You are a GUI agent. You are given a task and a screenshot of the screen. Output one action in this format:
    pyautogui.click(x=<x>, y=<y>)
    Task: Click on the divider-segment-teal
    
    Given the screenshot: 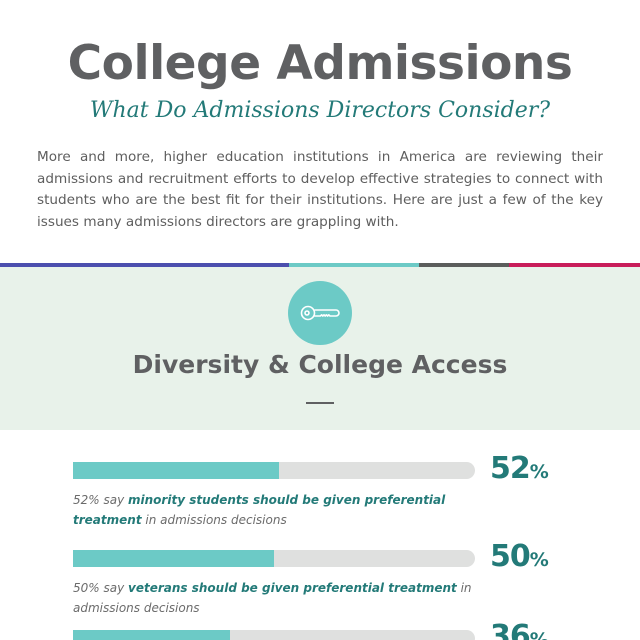 What is the action you would take?
    pyautogui.click(x=354, y=265)
    